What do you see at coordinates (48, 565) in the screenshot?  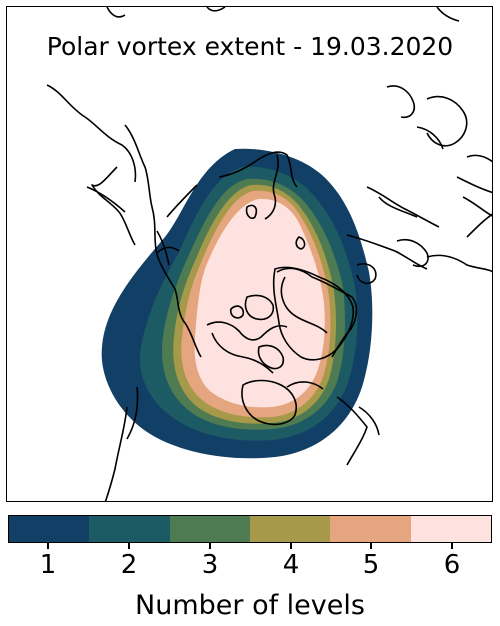 I see `colorbar-tick-label-1: 1` at bounding box center [48, 565].